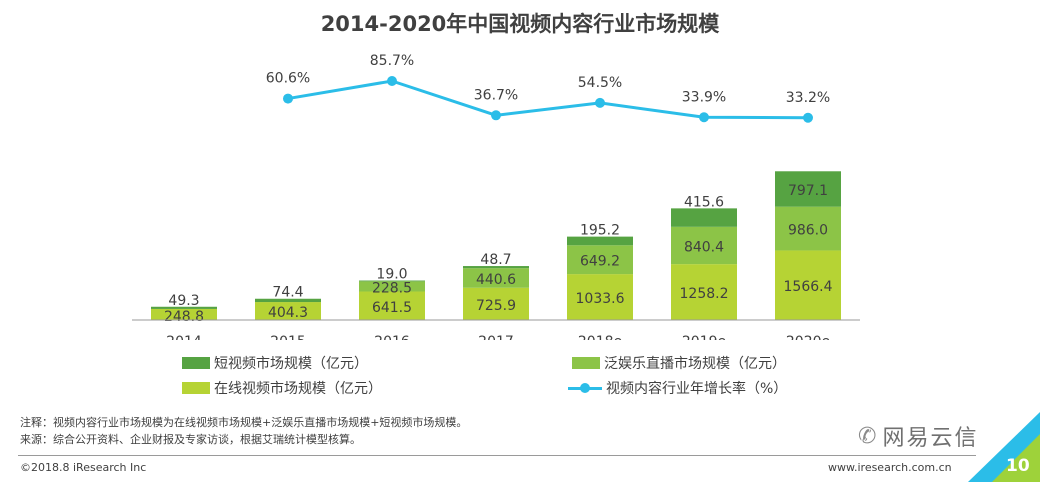 This screenshot has height=482, width=1040. I want to click on copyright: ©2018.8 iResearch Inc, so click(83, 467).